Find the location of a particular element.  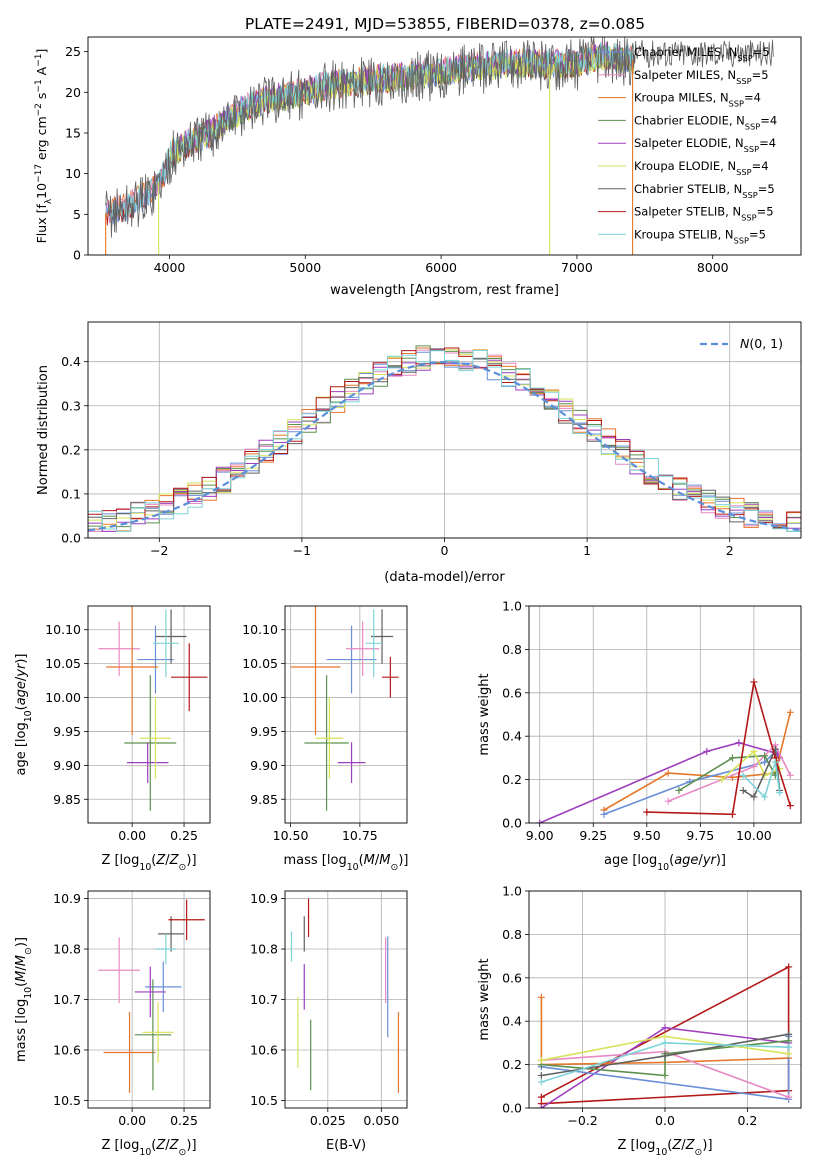

label-part: −2 is located at coordinates (39, 109).